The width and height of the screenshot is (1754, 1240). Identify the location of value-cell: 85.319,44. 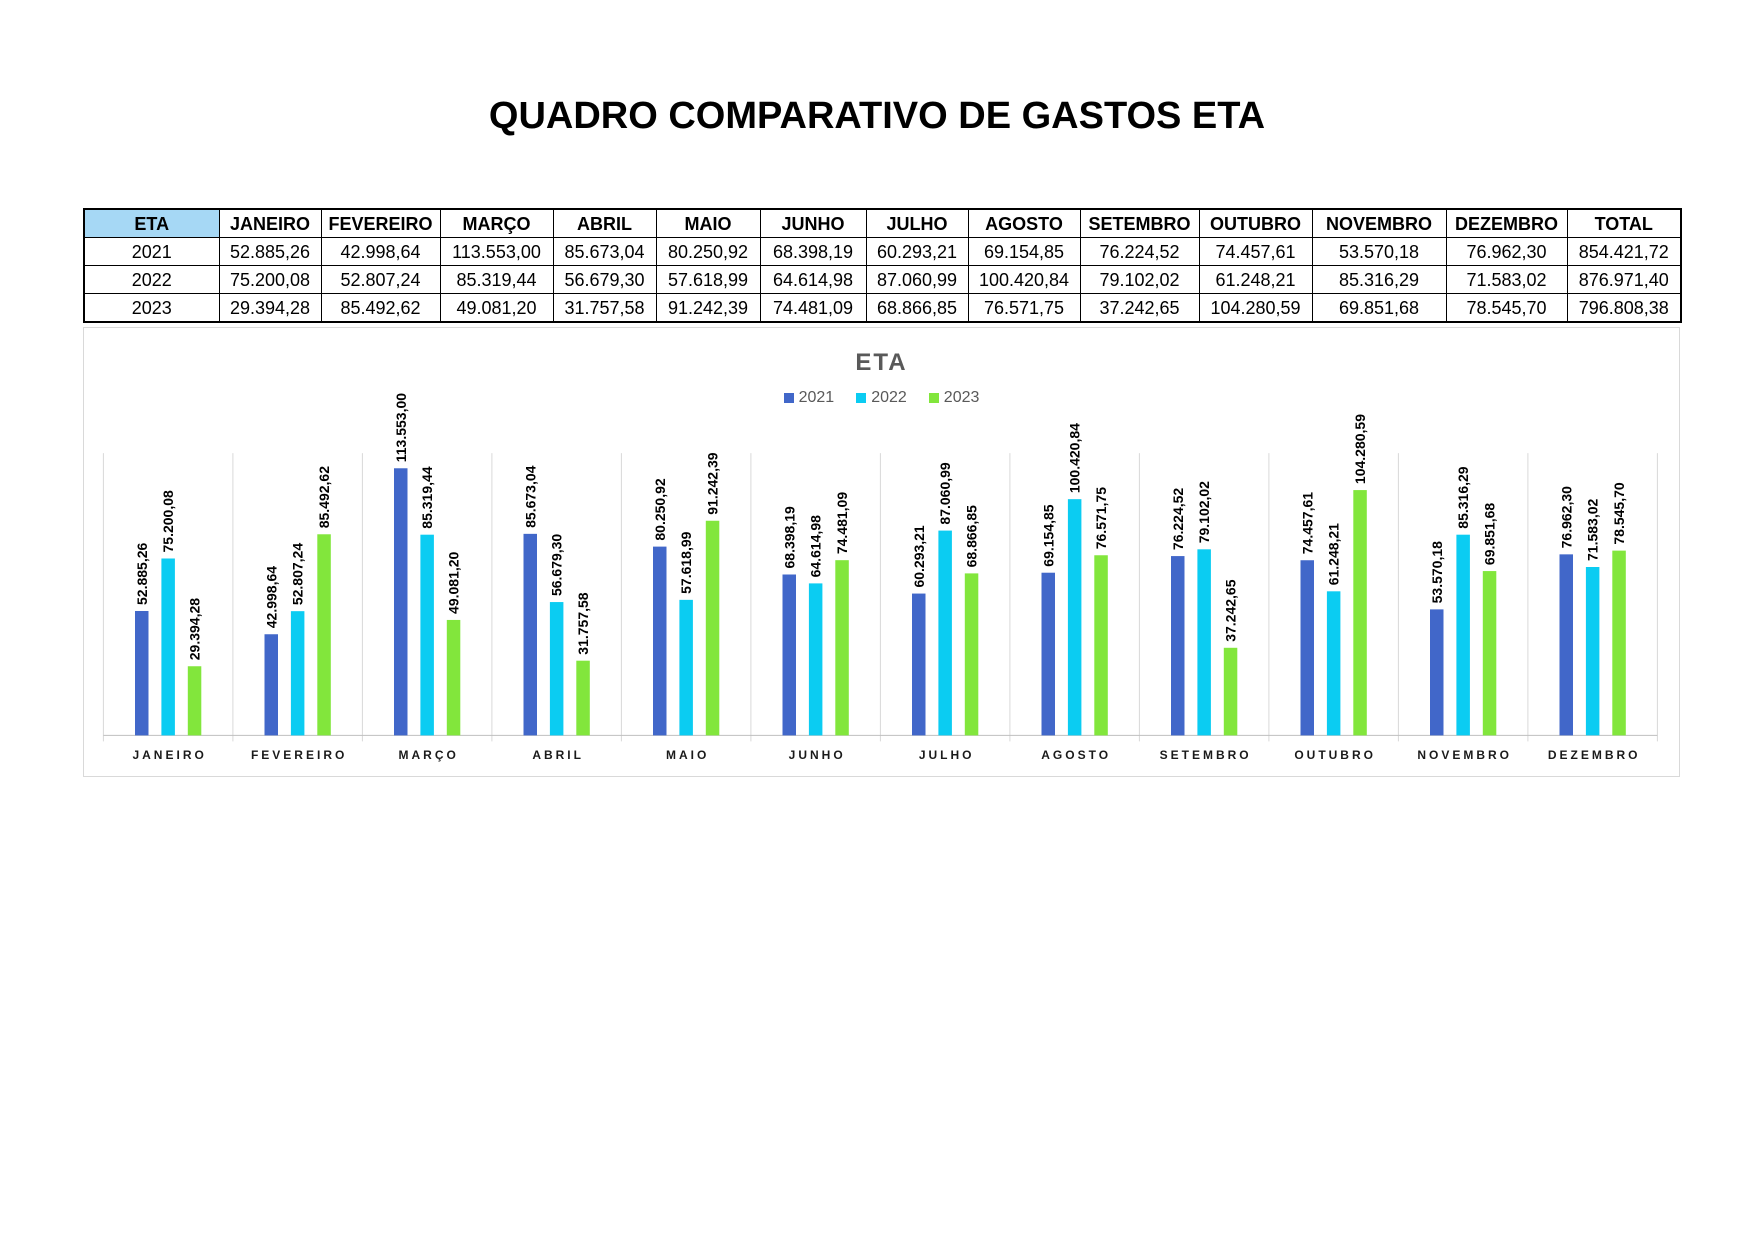
(496, 279).